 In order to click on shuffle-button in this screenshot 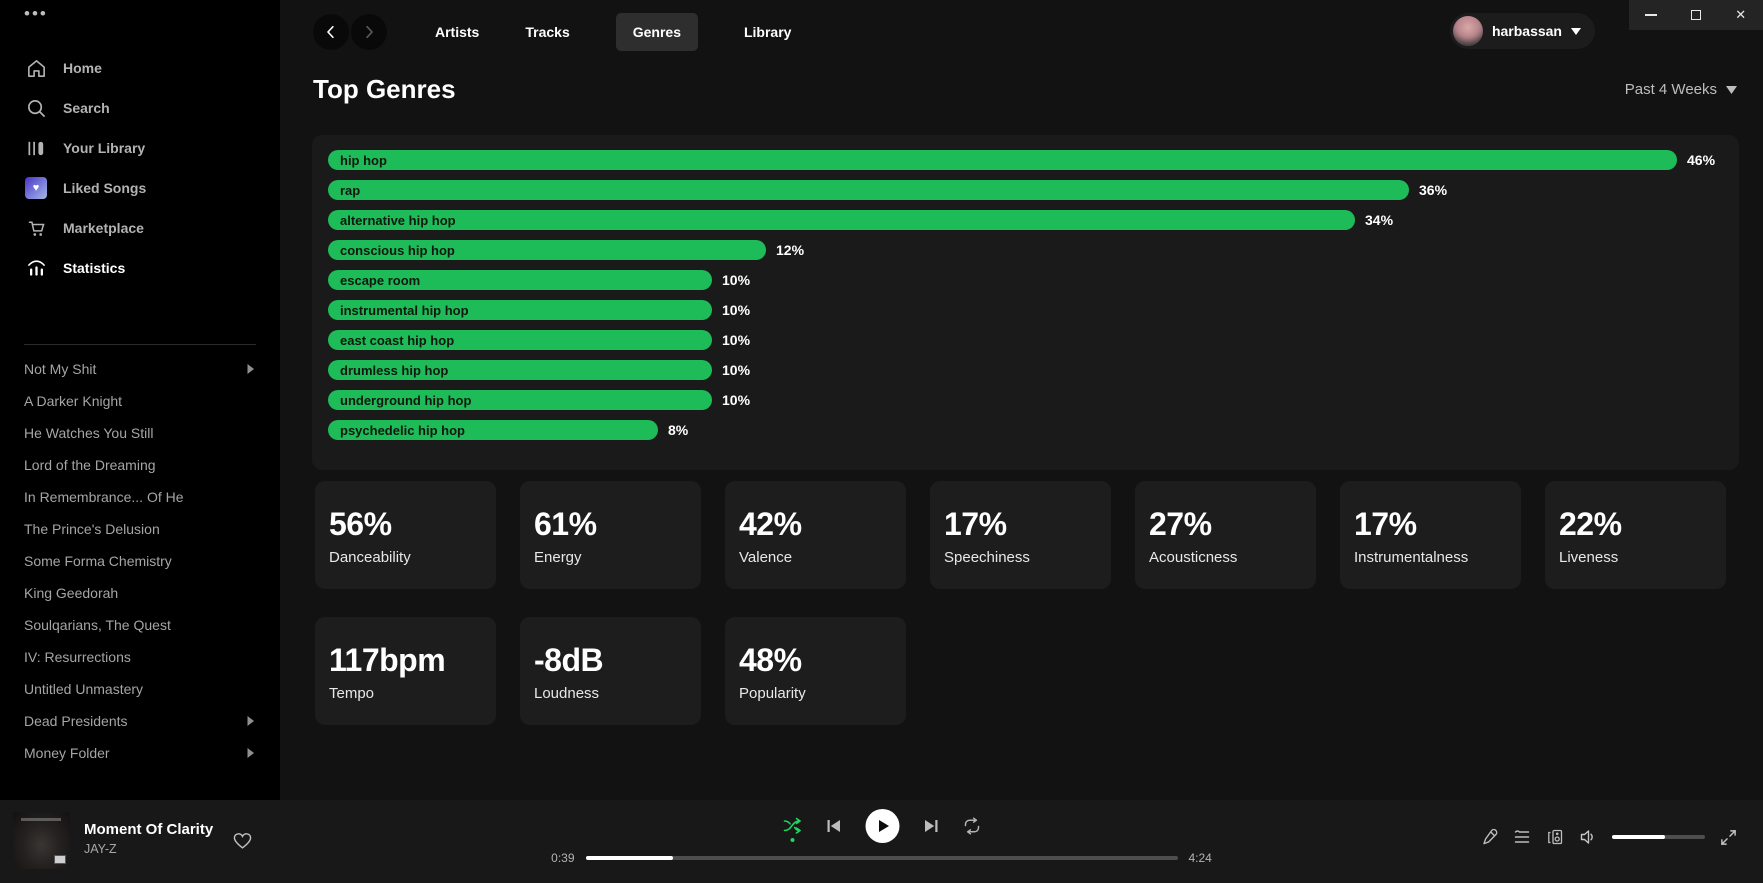, I will do `click(792, 829)`.